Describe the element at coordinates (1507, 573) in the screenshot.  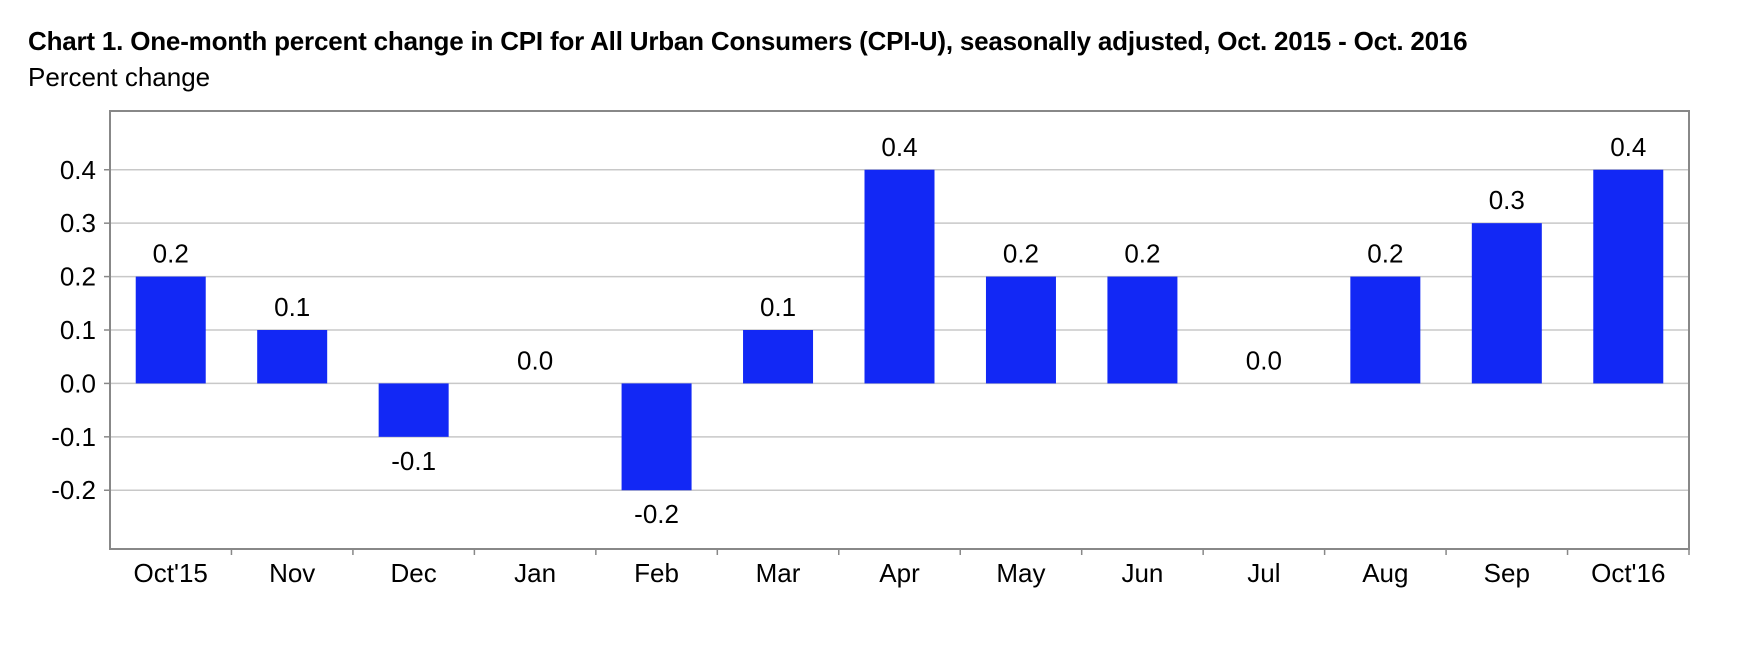
I see `x-tick-label: Sep` at that location.